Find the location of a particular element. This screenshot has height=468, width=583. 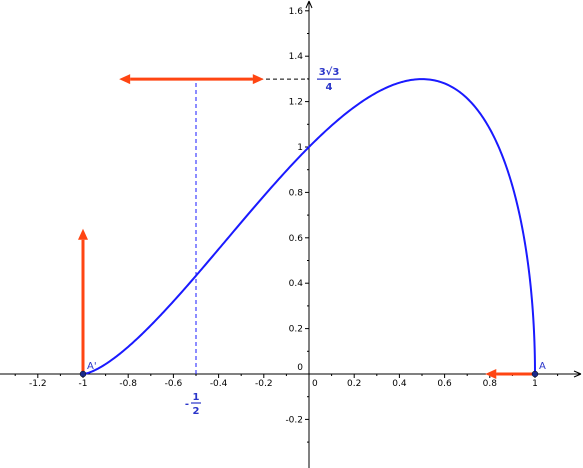

x-tick-label: 0.6 is located at coordinates (444, 384).